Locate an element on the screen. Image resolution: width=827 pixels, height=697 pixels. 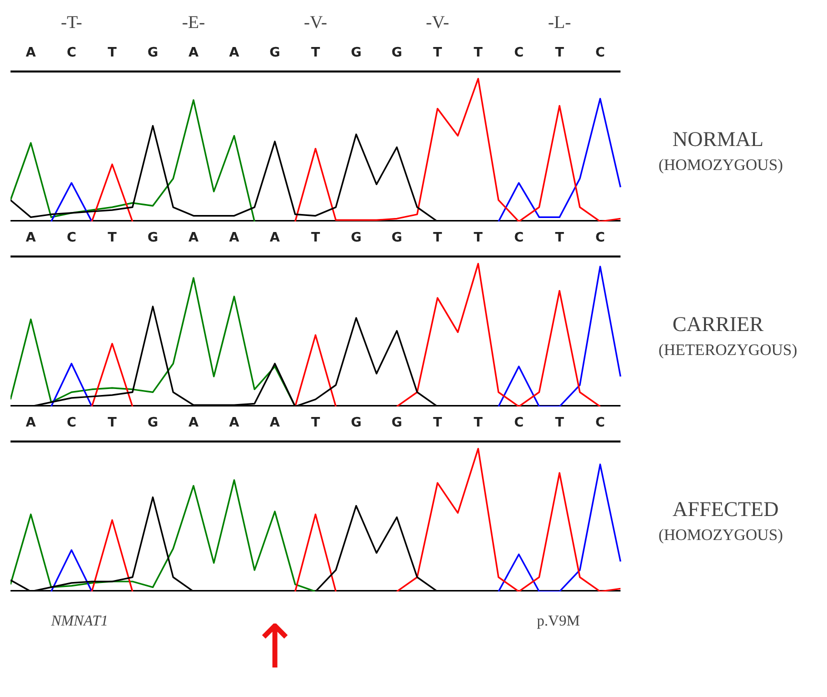
text: -T- is located at coordinates (71, 22).